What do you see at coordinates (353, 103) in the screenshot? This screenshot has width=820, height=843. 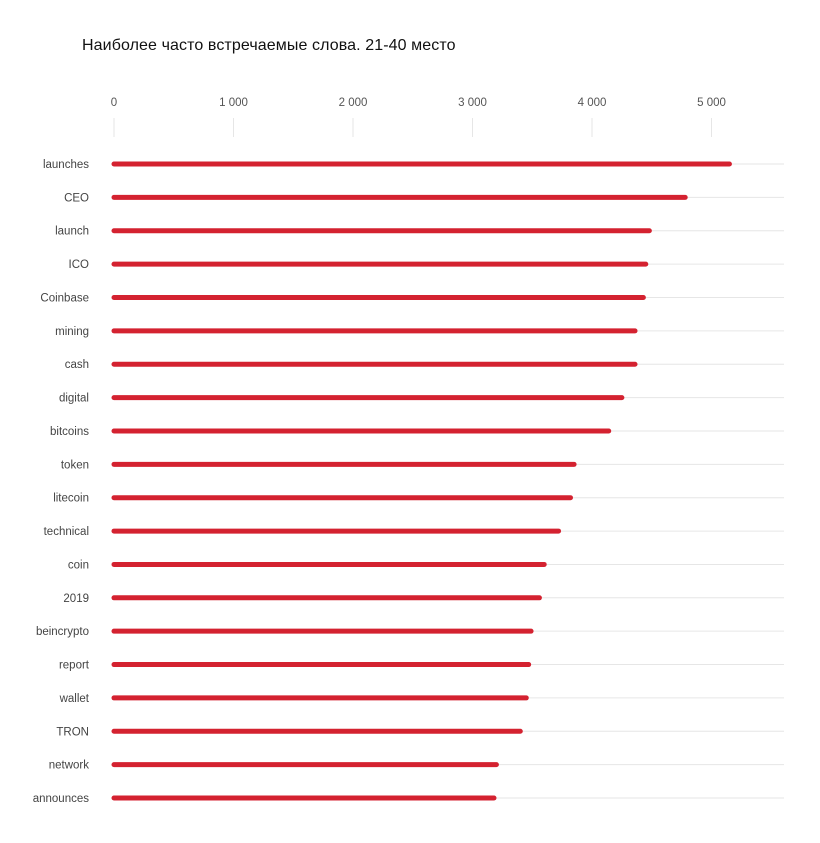 I see `x-tick-label: 2 000` at bounding box center [353, 103].